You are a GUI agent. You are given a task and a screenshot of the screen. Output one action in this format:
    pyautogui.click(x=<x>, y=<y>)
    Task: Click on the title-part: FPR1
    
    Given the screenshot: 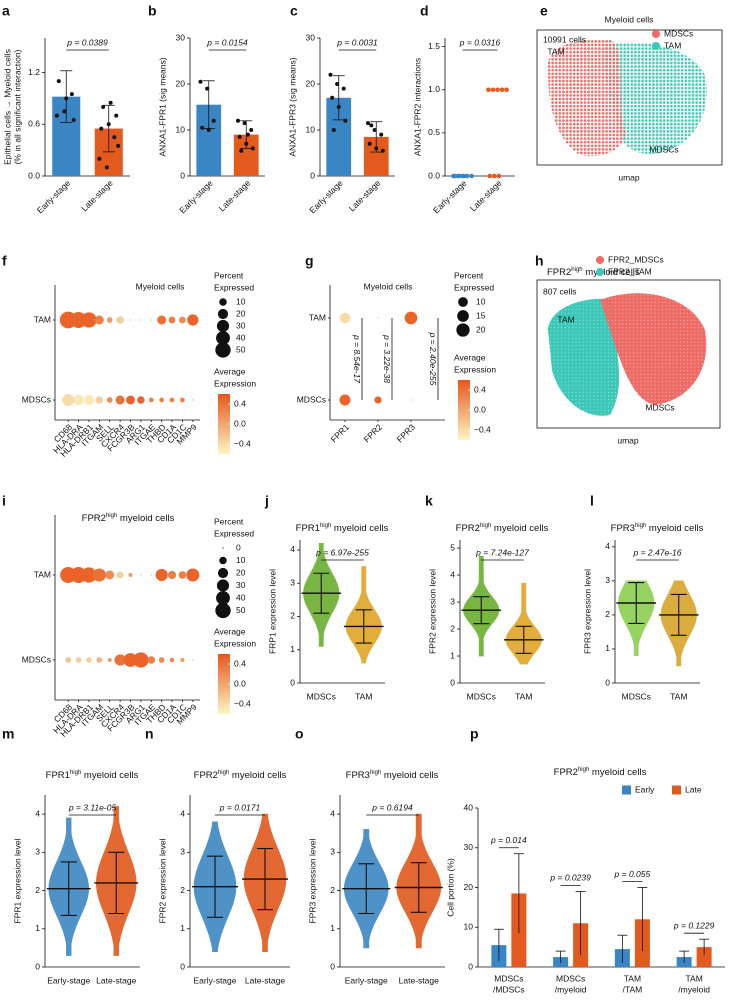 What is the action you would take?
    pyautogui.click(x=308, y=528)
    